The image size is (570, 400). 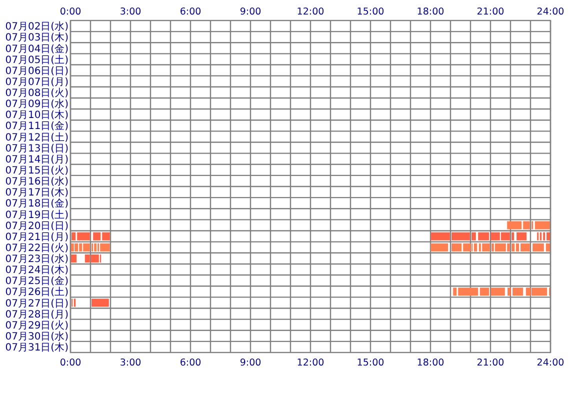 What do you see at coordinates (191, 12) in the screenshot?
I see `x2-tick-label: 6:00` at bounding box center [191, 12].